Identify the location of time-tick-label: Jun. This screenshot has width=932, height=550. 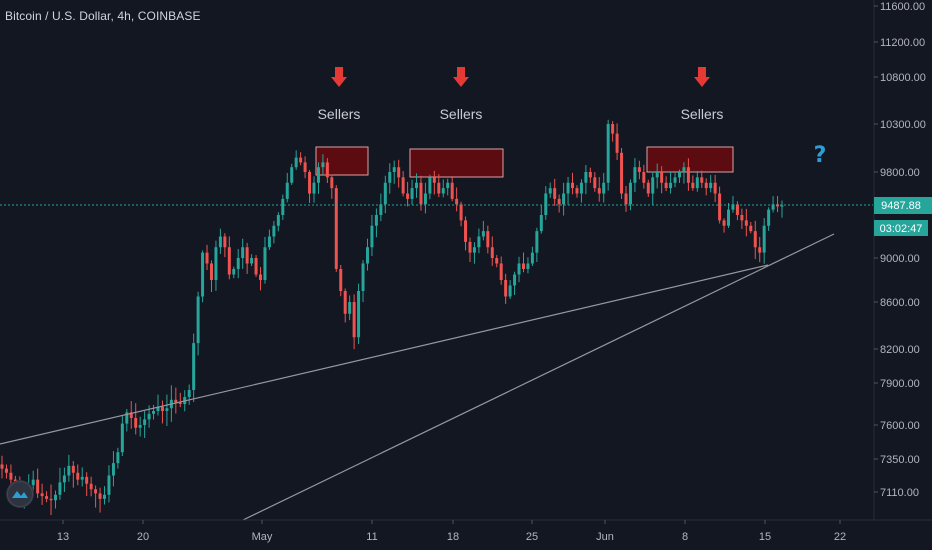
(605, 537).